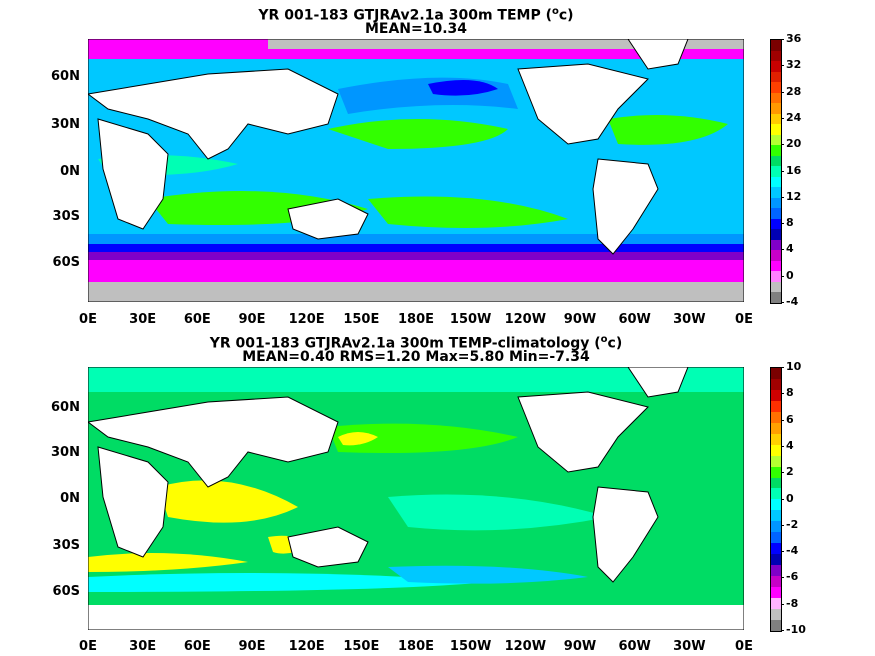  Describe the element at coordinates (792, 524) in the screenshot. I see `colorbar-label: -2` at that location.